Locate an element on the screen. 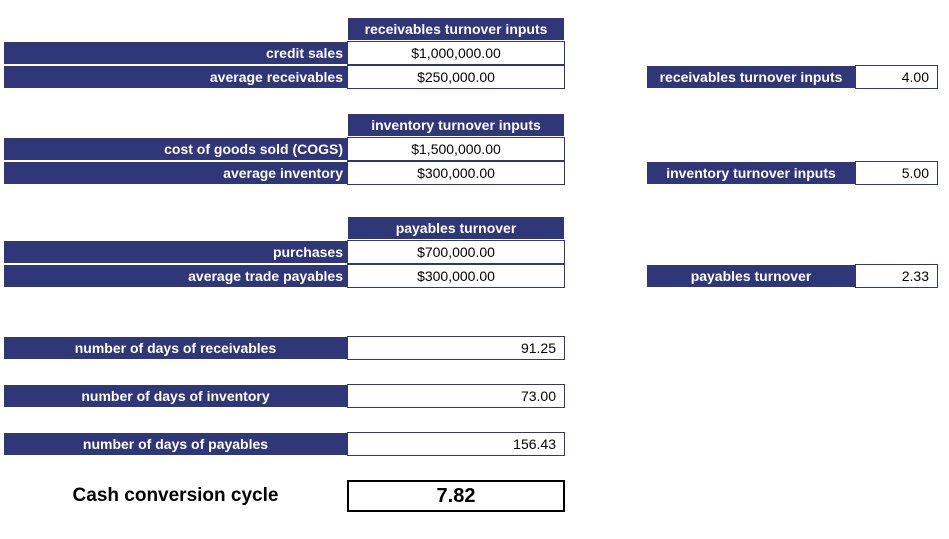 The width and height of the screenshot is (949, 539). days-receivables-value: 91.25 is located at coordinates (456, 348).